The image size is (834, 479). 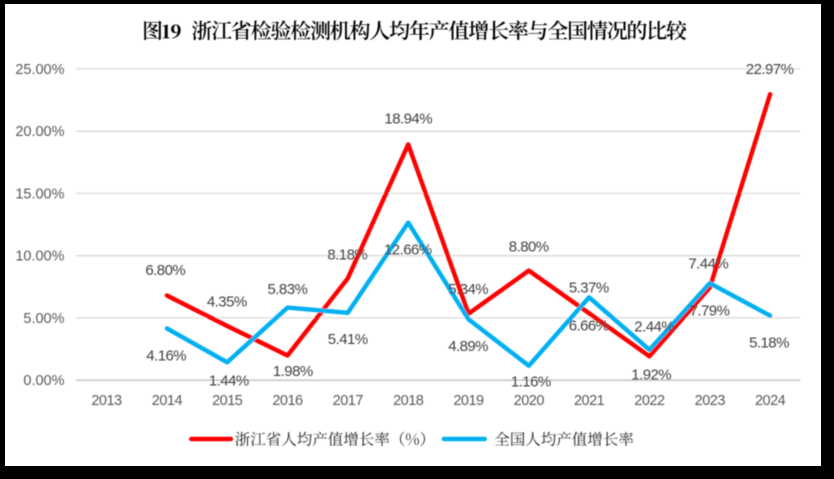 I want to click on svg-text: 2014, so click(x=167, y=401).